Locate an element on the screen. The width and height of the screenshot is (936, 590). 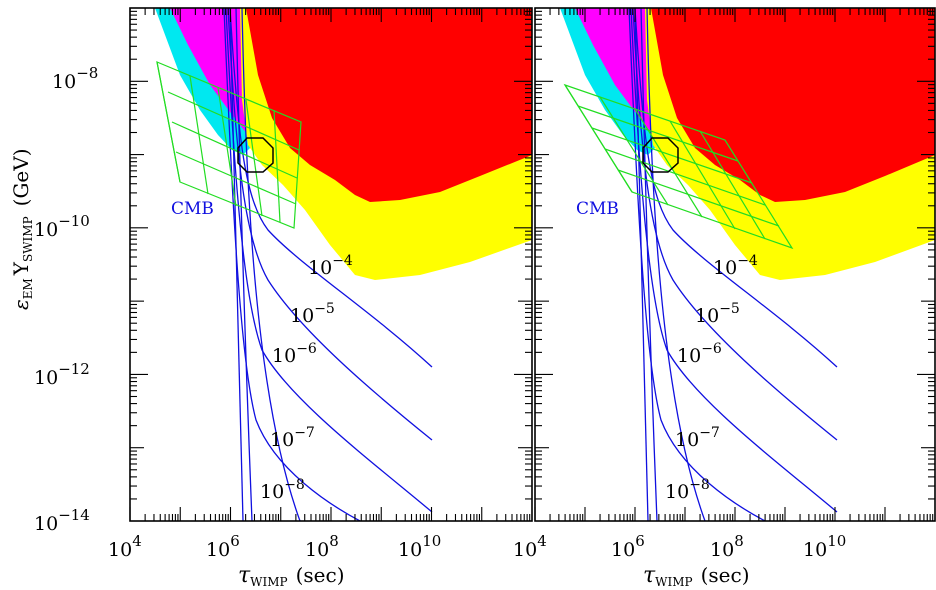
octagon-marker-right is located at coordinates (660, 155).